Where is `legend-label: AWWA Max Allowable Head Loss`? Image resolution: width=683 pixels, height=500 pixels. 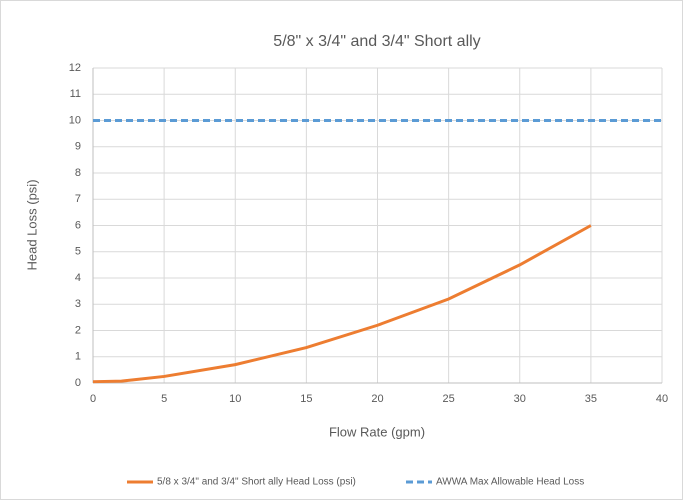 legend-label: AWWA Max Allowable Head Loss is located at coordinates (510, 482).